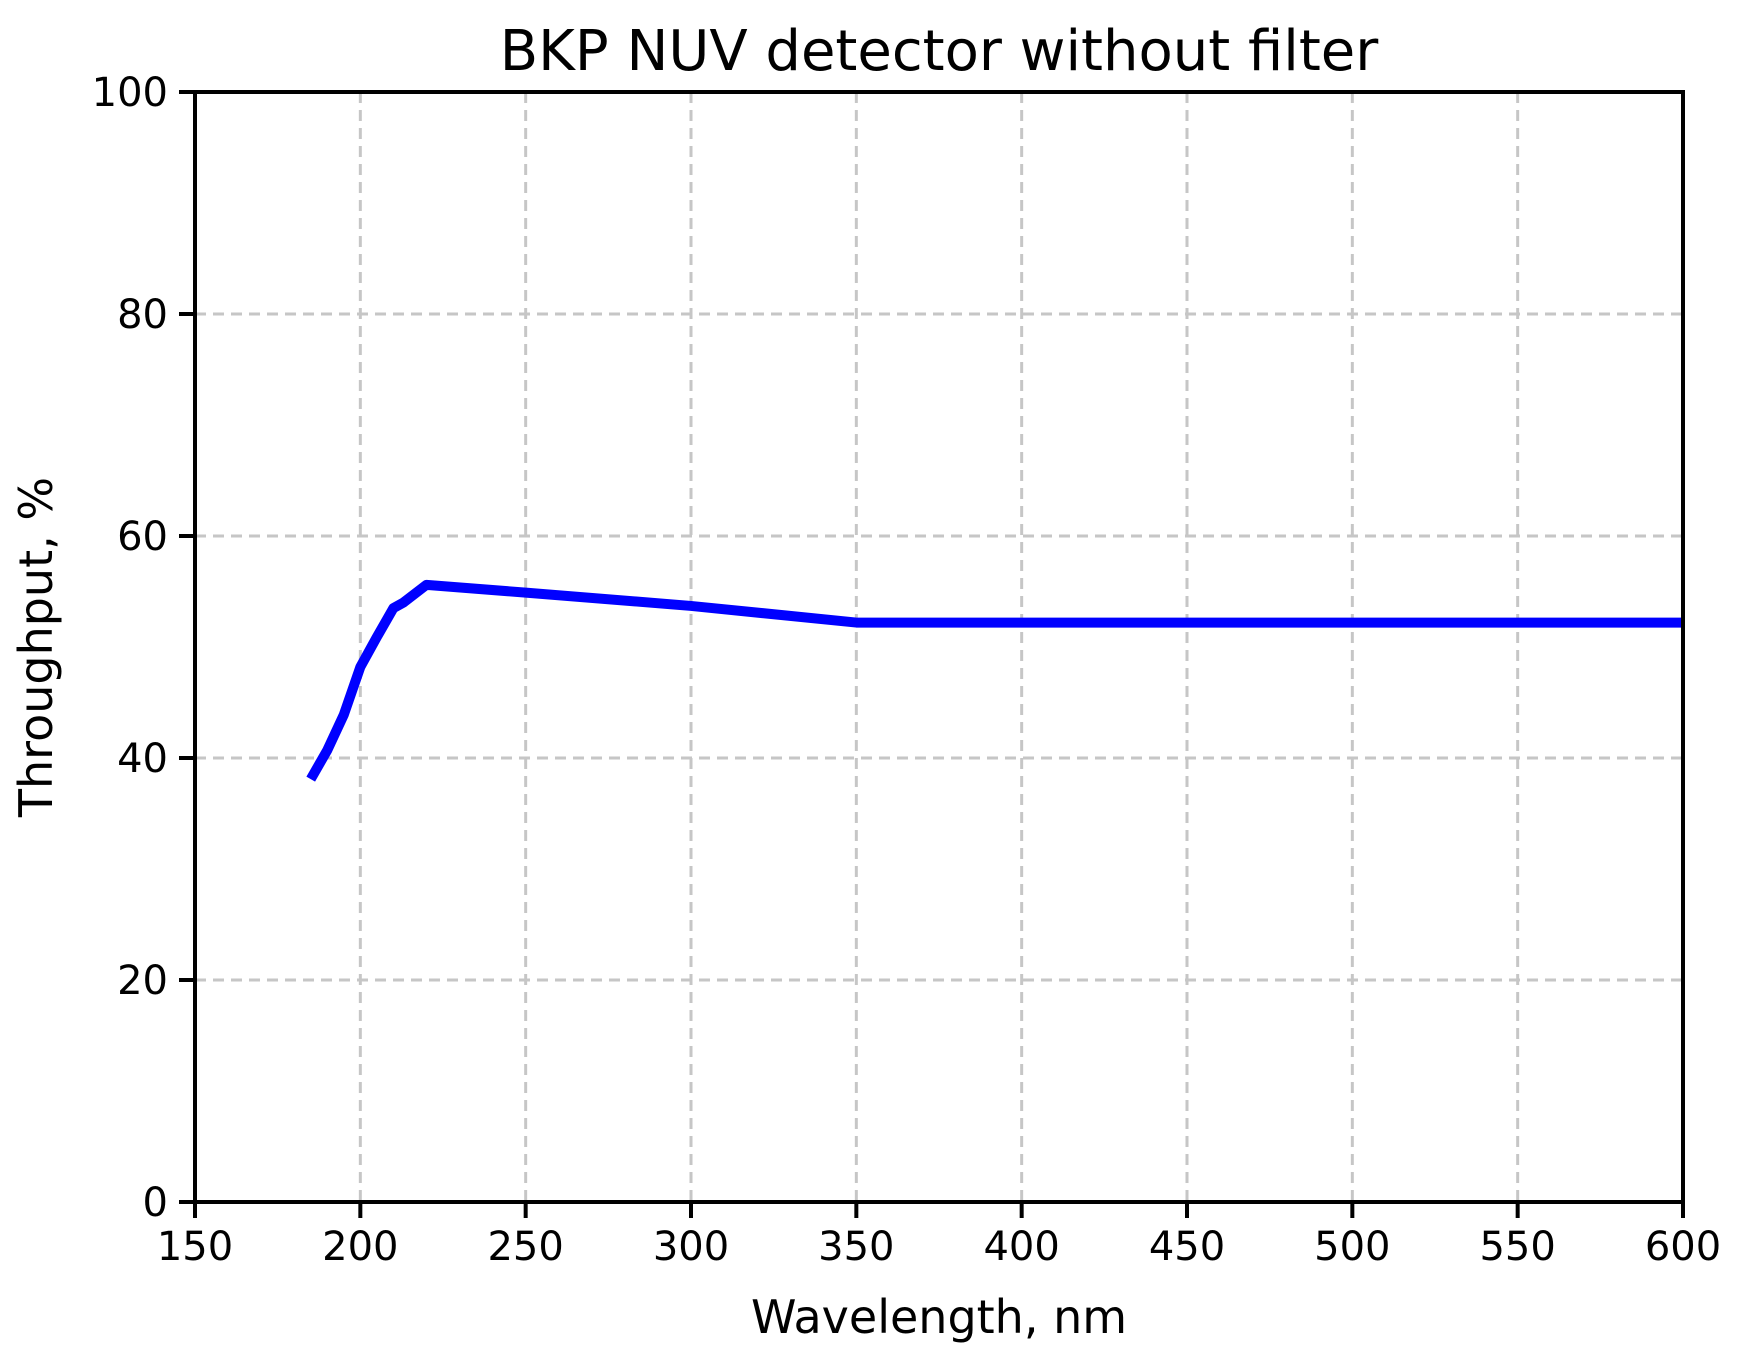 This screenshot has width=1753, height=1357. I want to click on x-tick-label: 150, so click(195, 1247).